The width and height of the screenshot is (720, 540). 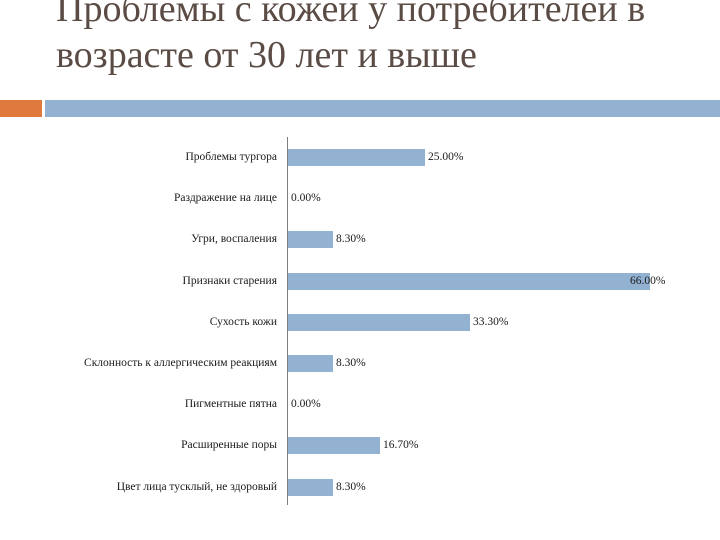 I want to click on category-label: Склонность к аллергическим реакциям, so click(x=180, y=363).